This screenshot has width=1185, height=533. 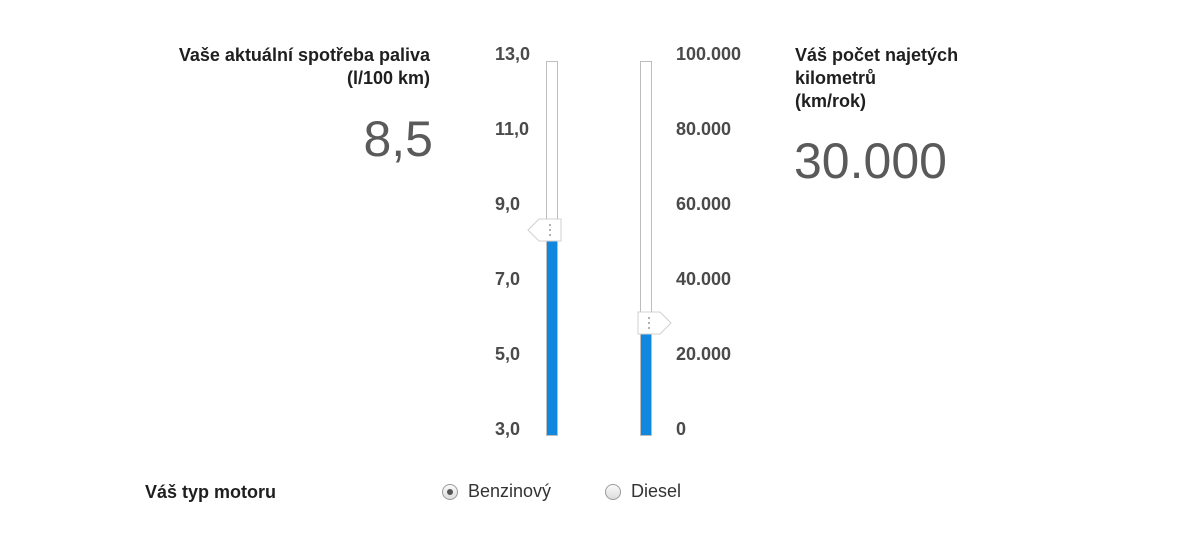 What do you see at coordinates (704, 354) in the screenshot?
I see `distance-tick: 20.000` at bounding box center [704, 354].